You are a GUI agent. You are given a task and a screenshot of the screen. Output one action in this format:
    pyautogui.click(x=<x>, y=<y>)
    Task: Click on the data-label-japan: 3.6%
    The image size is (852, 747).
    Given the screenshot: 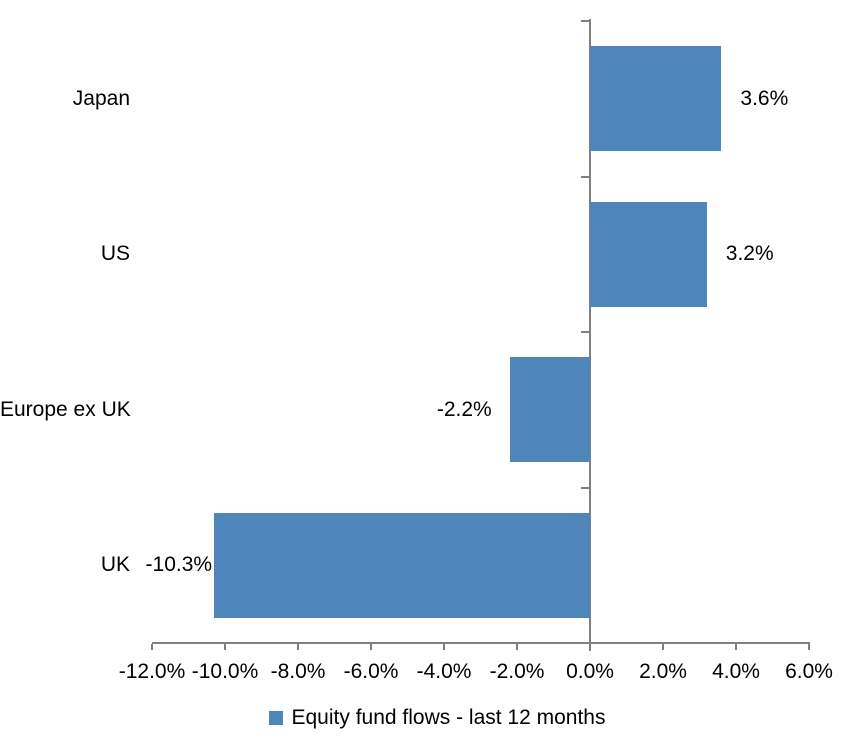 What is the action you would take?
    pyautogui.click(x=764, y=98)
    